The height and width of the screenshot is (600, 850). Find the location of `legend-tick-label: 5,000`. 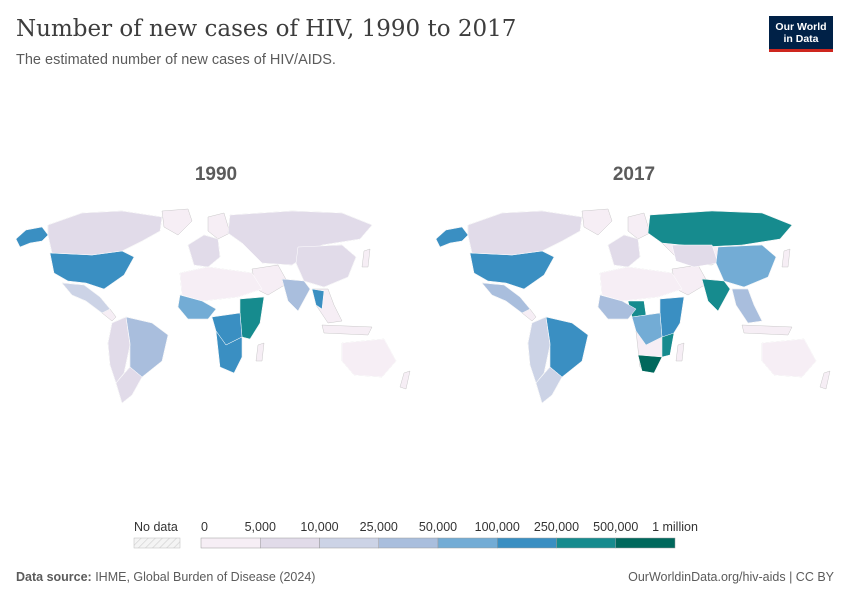

legend-tick-label: 5,000 is located at coordinates (260, 527).